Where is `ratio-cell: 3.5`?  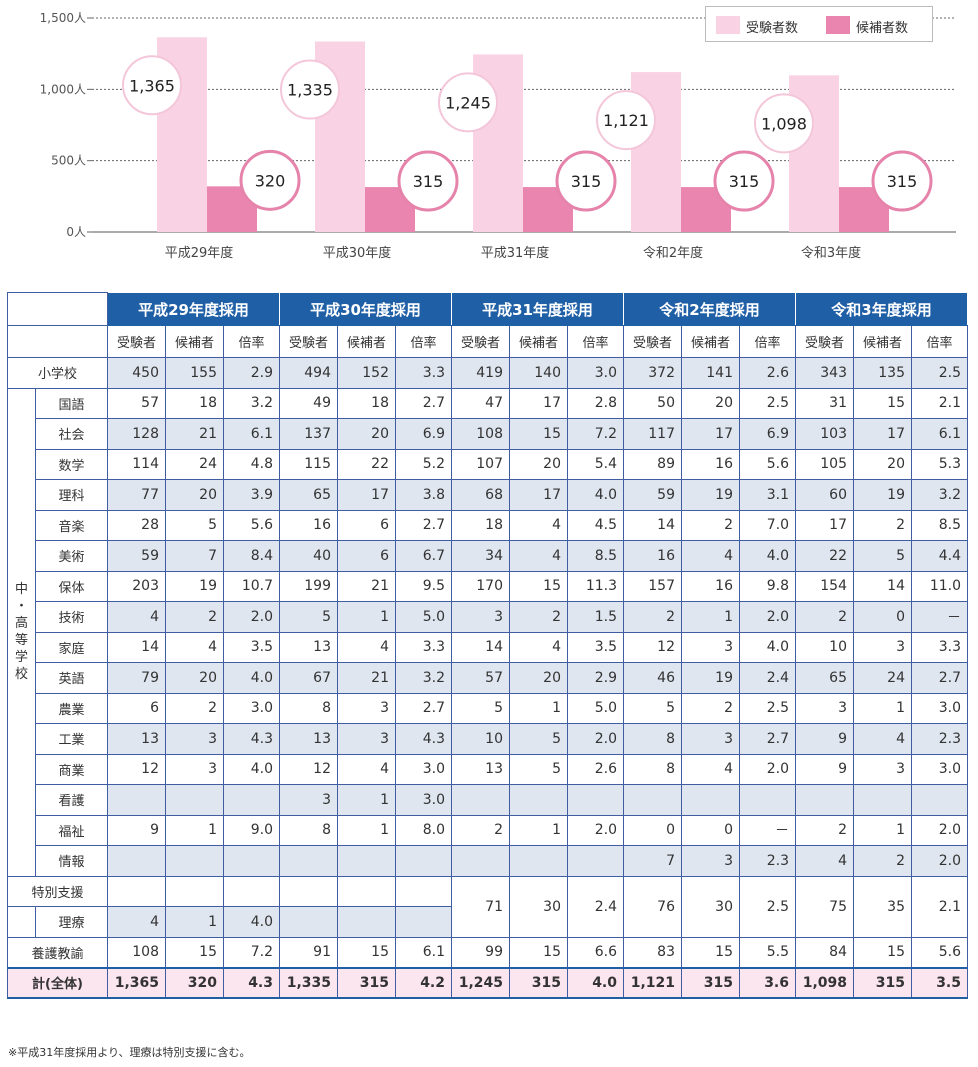
ratio-cell: 3.5 is located at coordinates (595, 647).